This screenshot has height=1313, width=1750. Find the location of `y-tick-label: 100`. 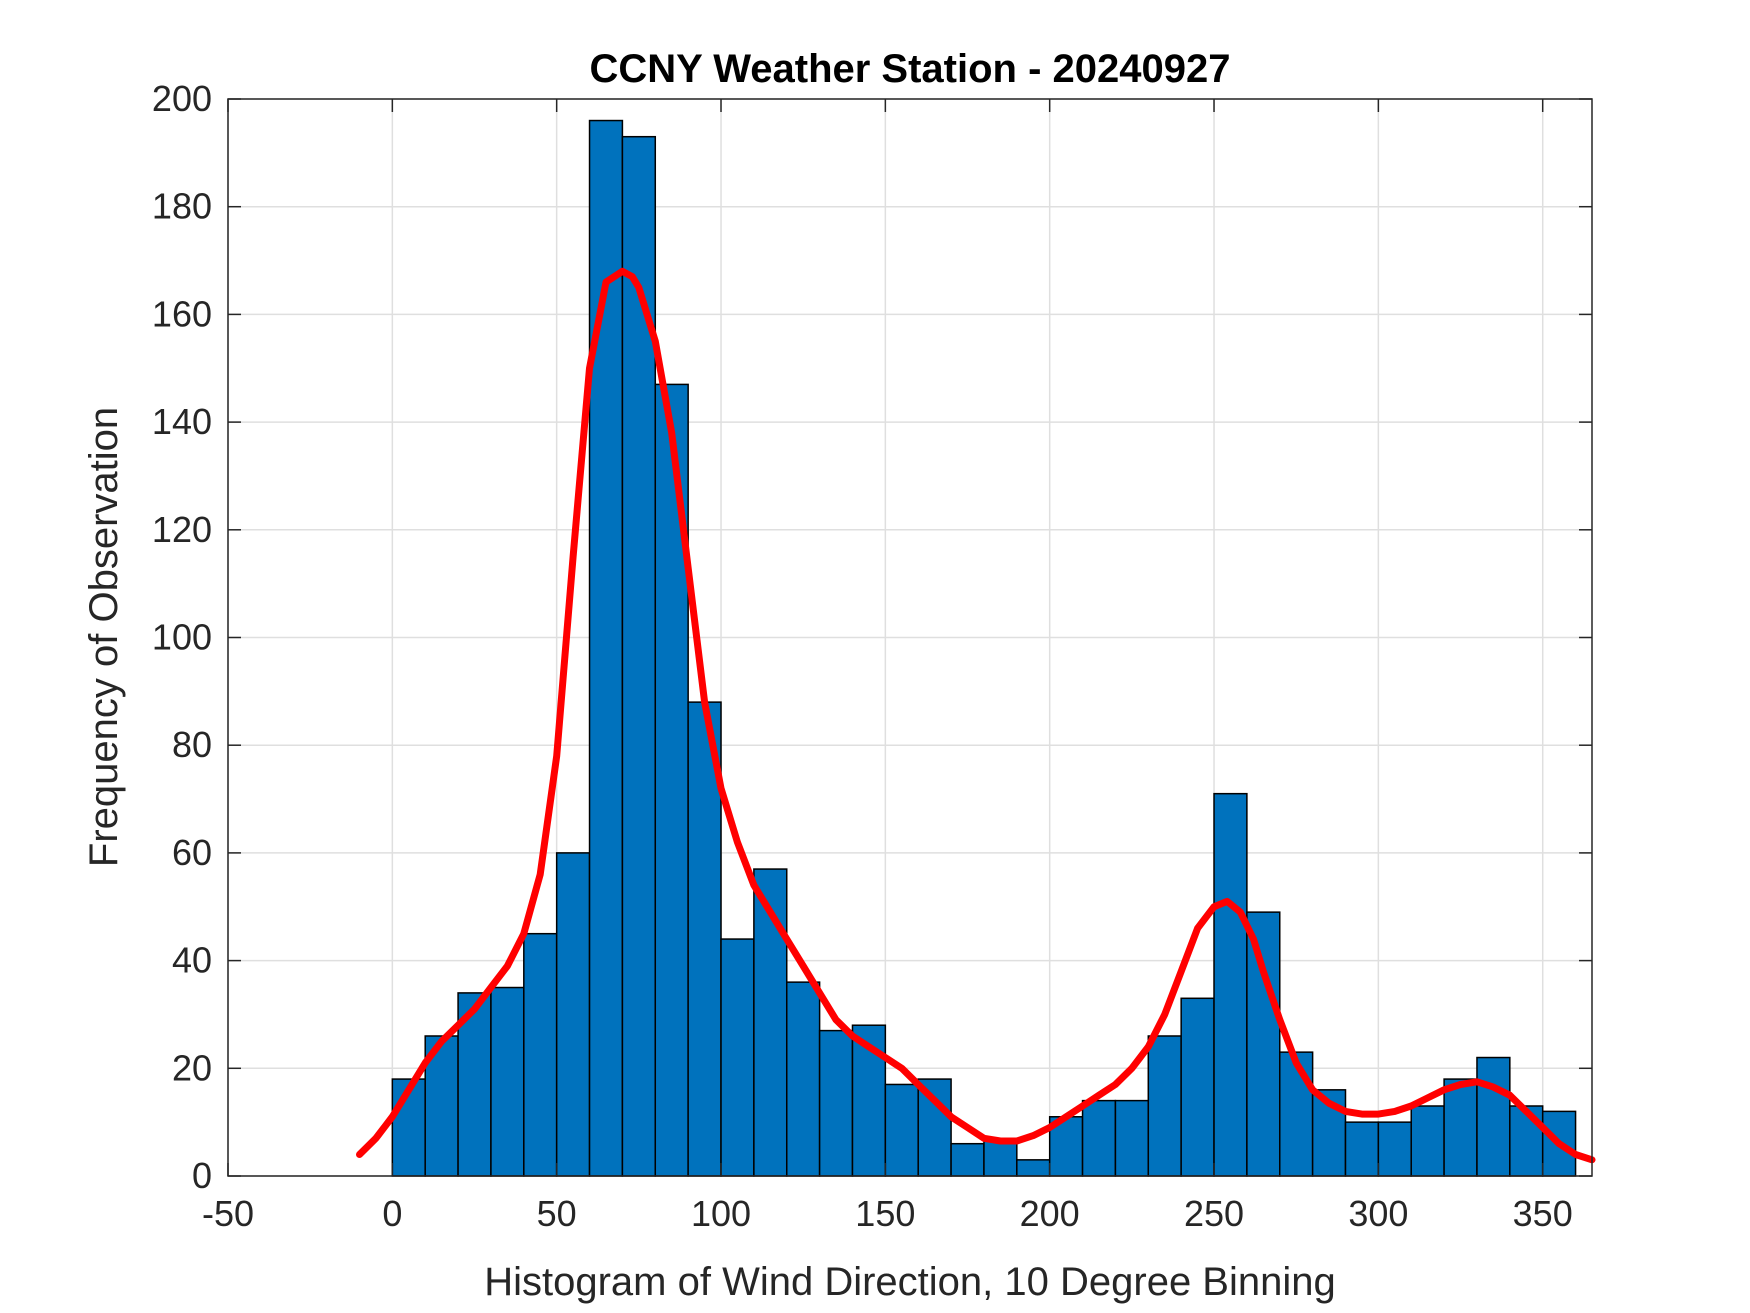

y-tick-label: 100 is located at coordinates (182, 637).